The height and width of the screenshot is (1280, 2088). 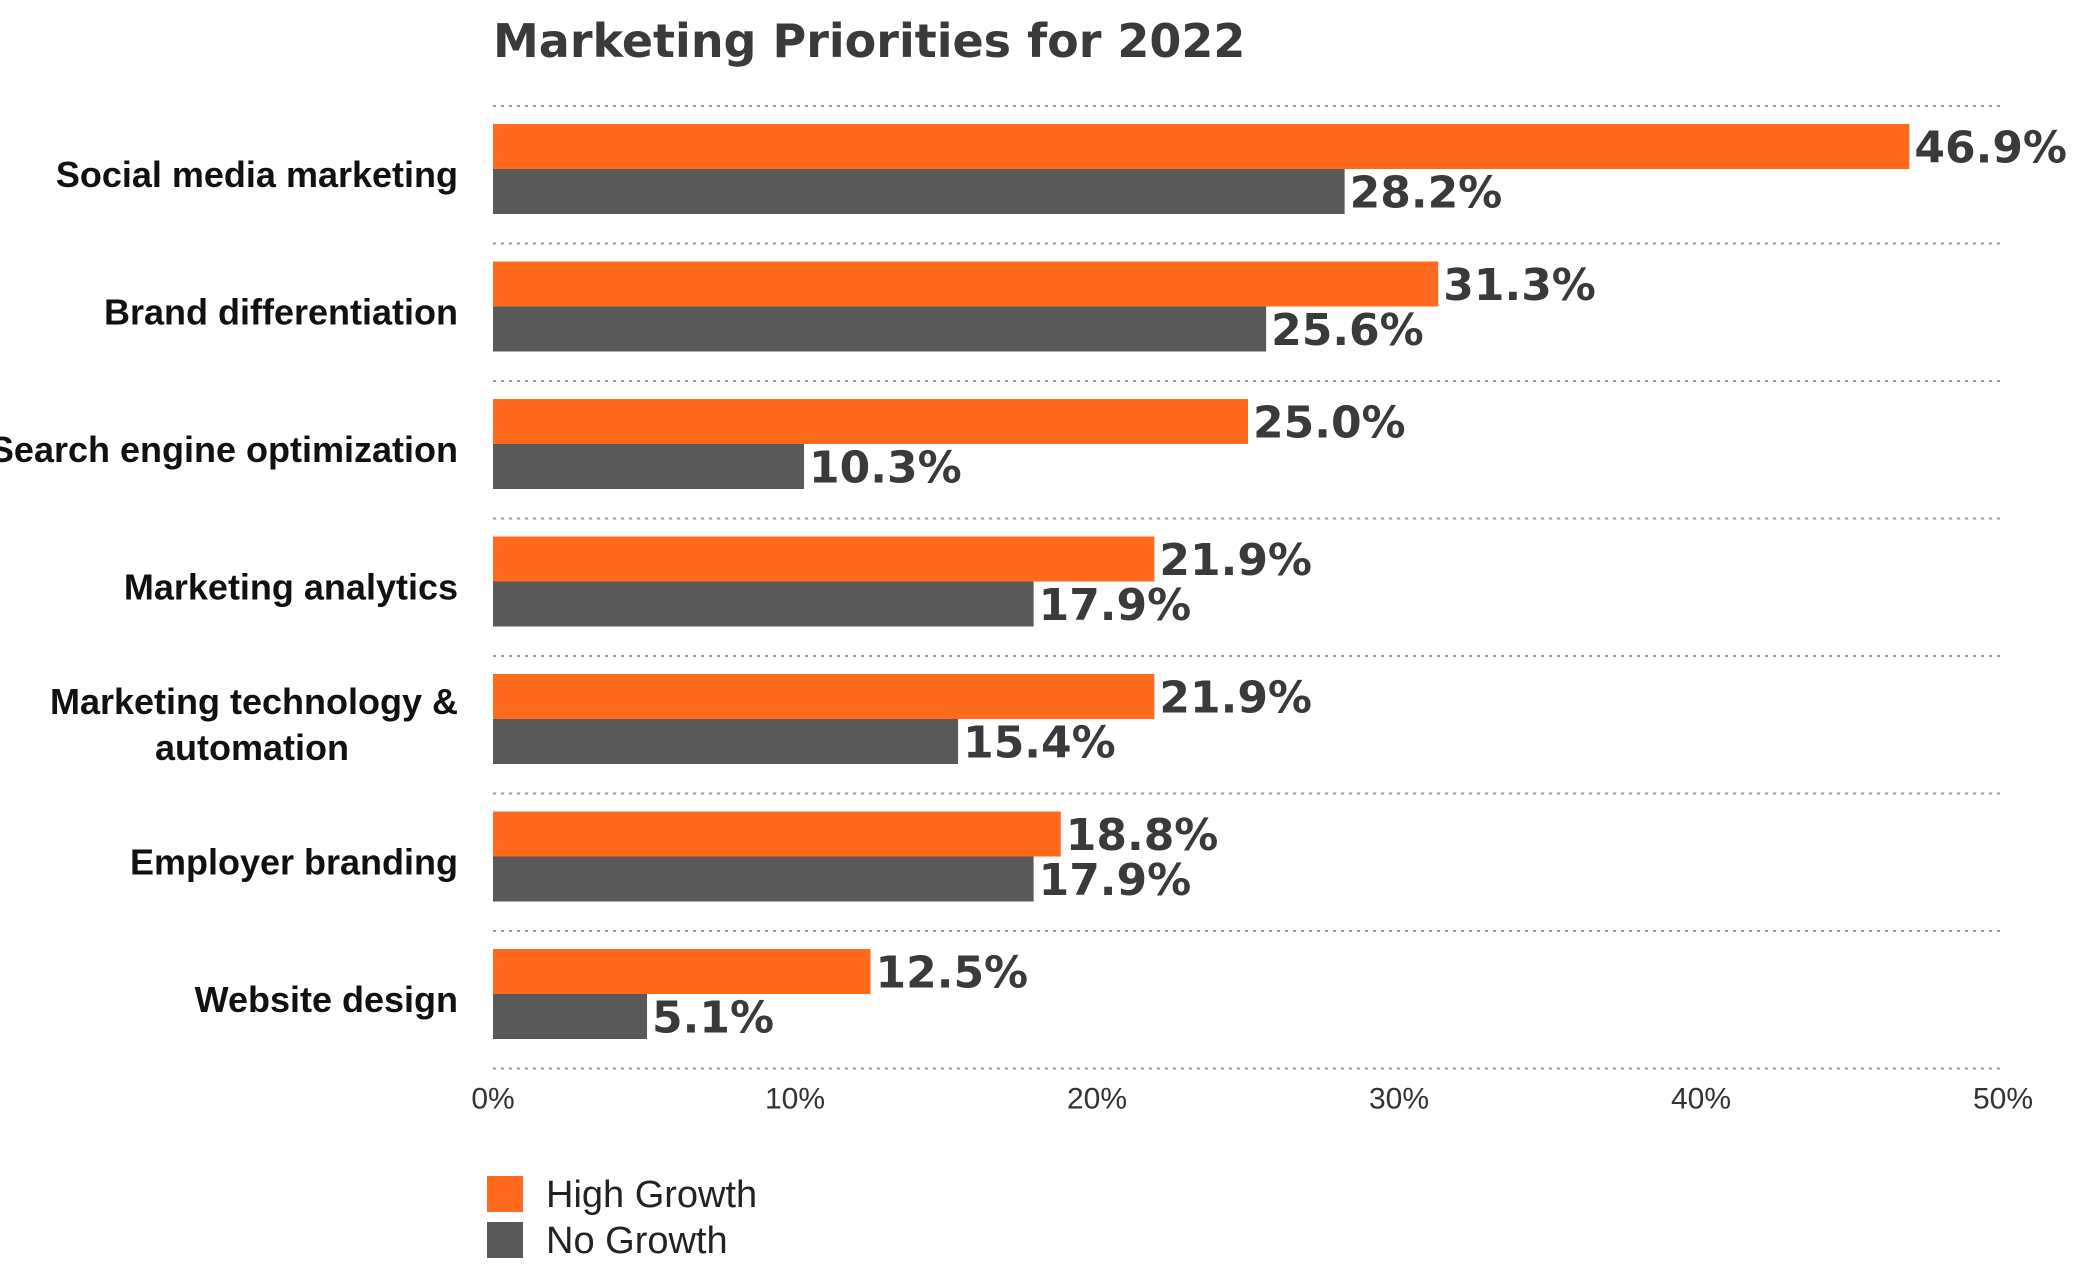 I want to click on x-tick-label: 30%, so click(x=1399, y=1099).